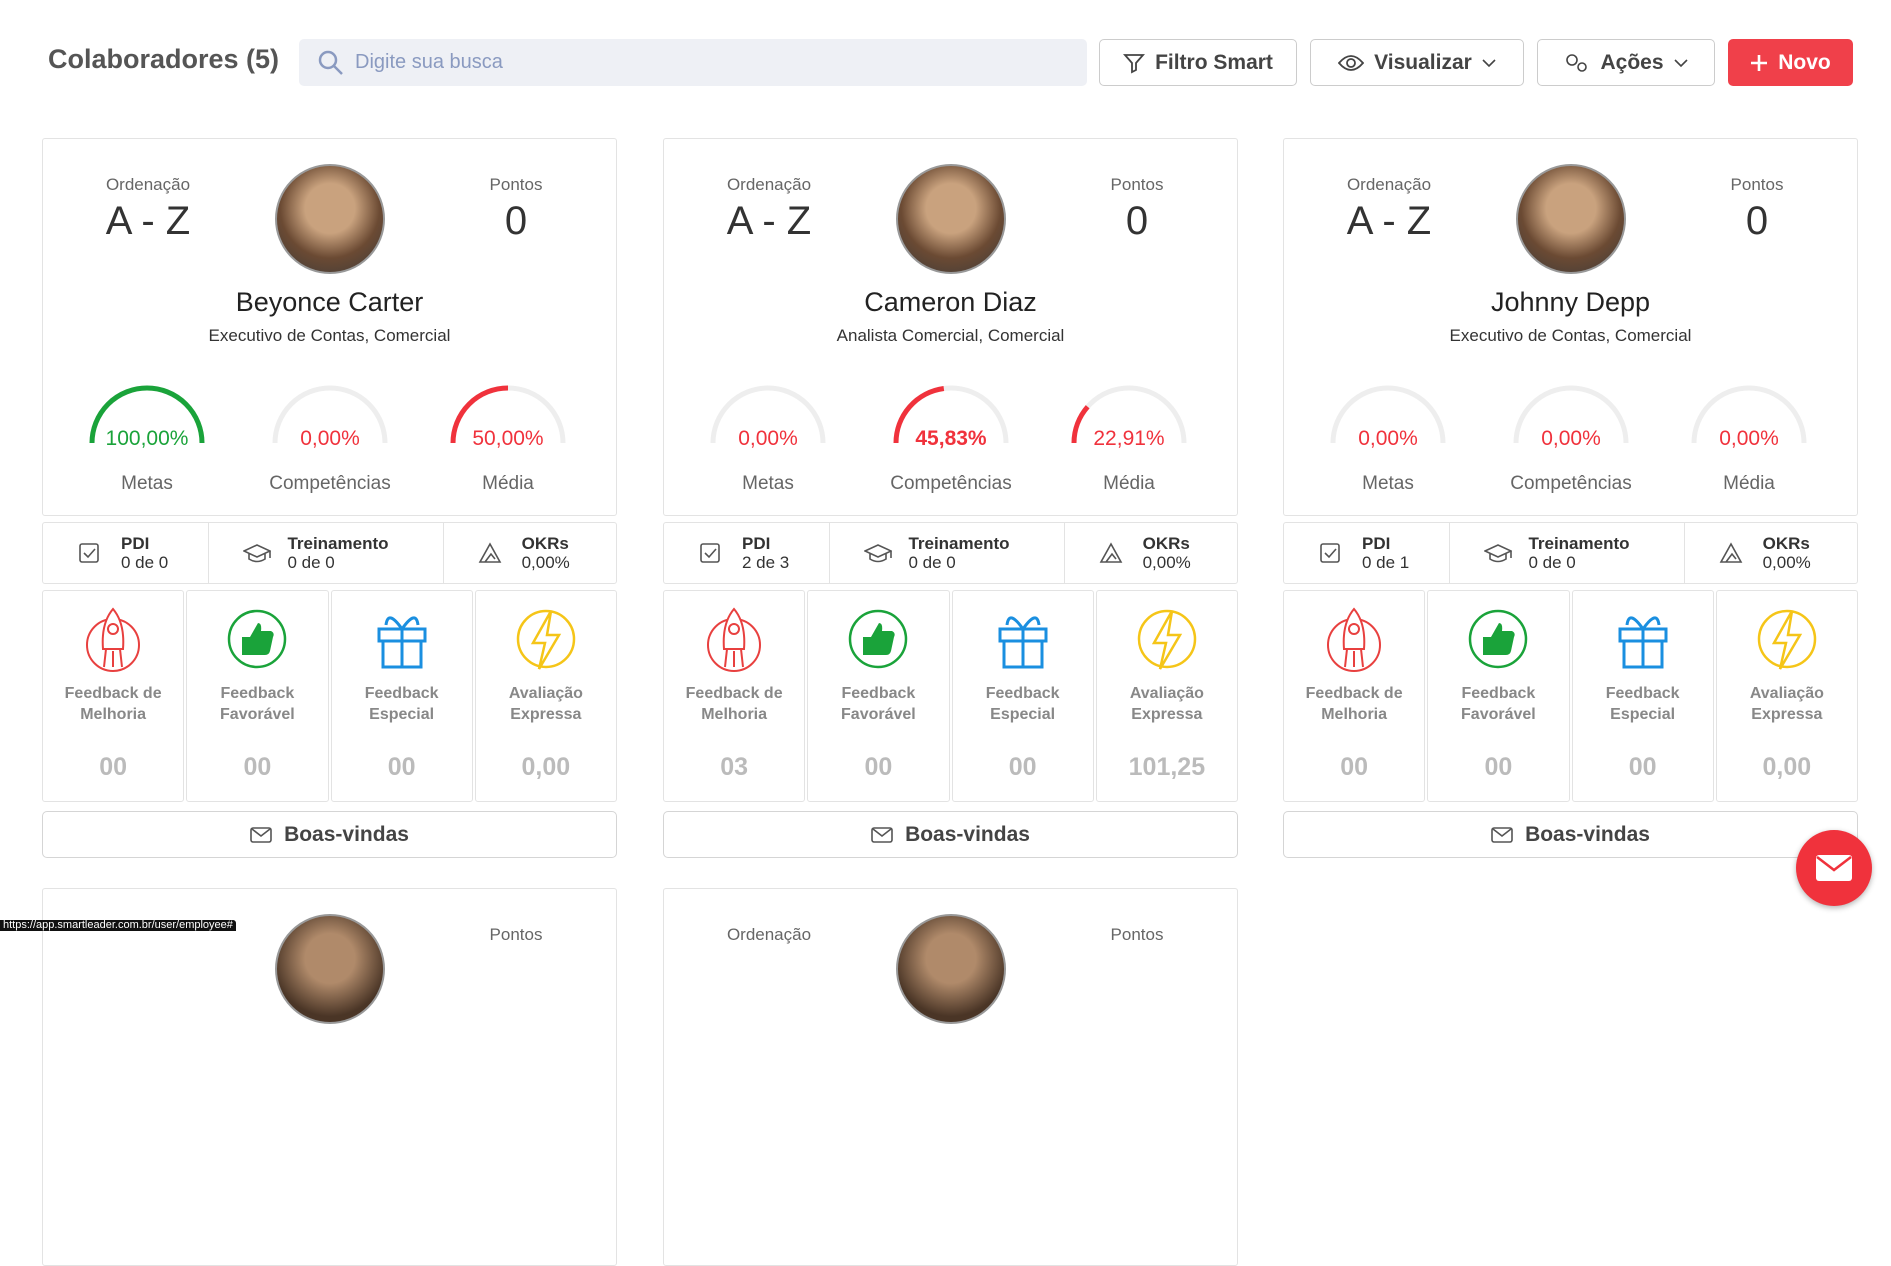  Describe the element at coordinates (1166, 696) in the screenshot. I see `feedback-tile: Avaliação Expressa 101,25` at that location.